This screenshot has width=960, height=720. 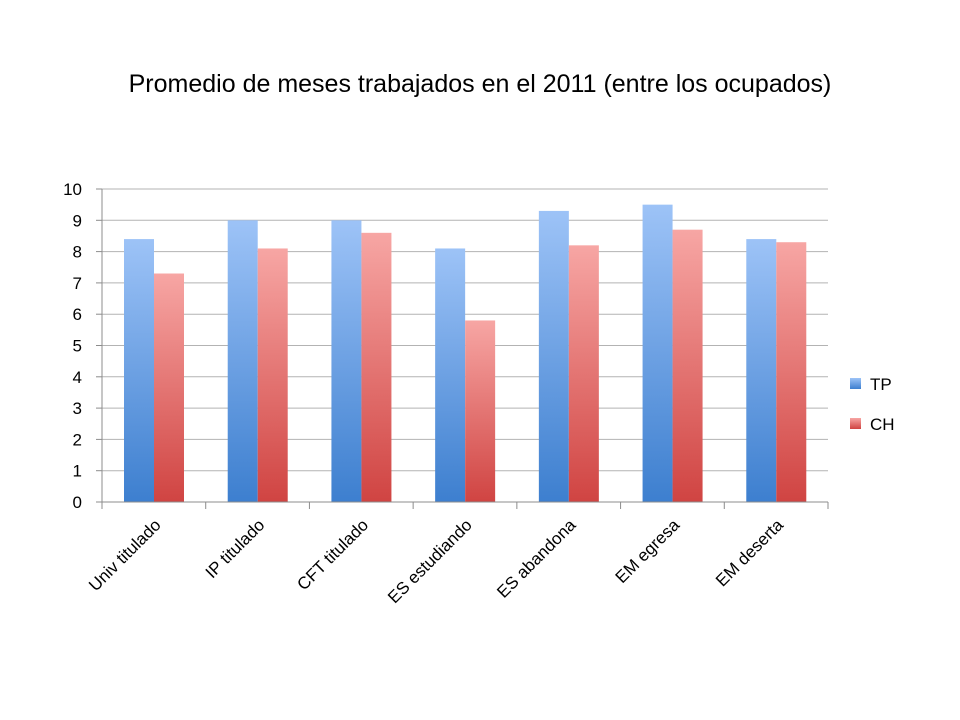 What do you see at coordinates (77, 220) in the screenshot?
I see `y-tick-label: 9` at bounding box center [77, 220].